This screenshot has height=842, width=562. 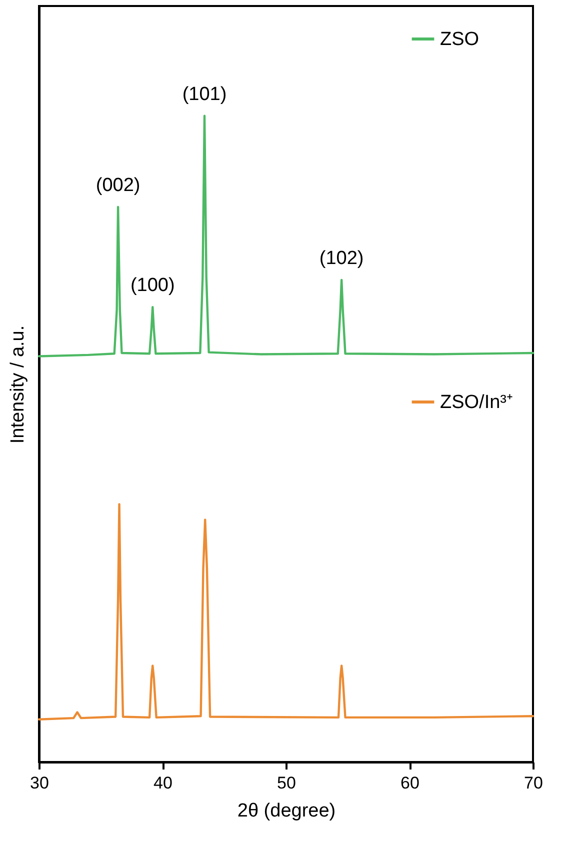 I want to click on x-tick-label: 60, so click(x=410, y=783).